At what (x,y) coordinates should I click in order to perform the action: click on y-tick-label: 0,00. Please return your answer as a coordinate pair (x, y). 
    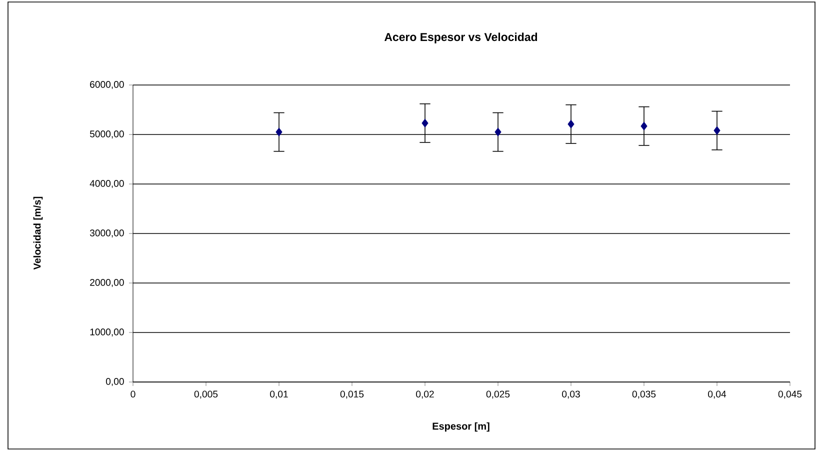
    Looking at the image, I should click on (115, 382).